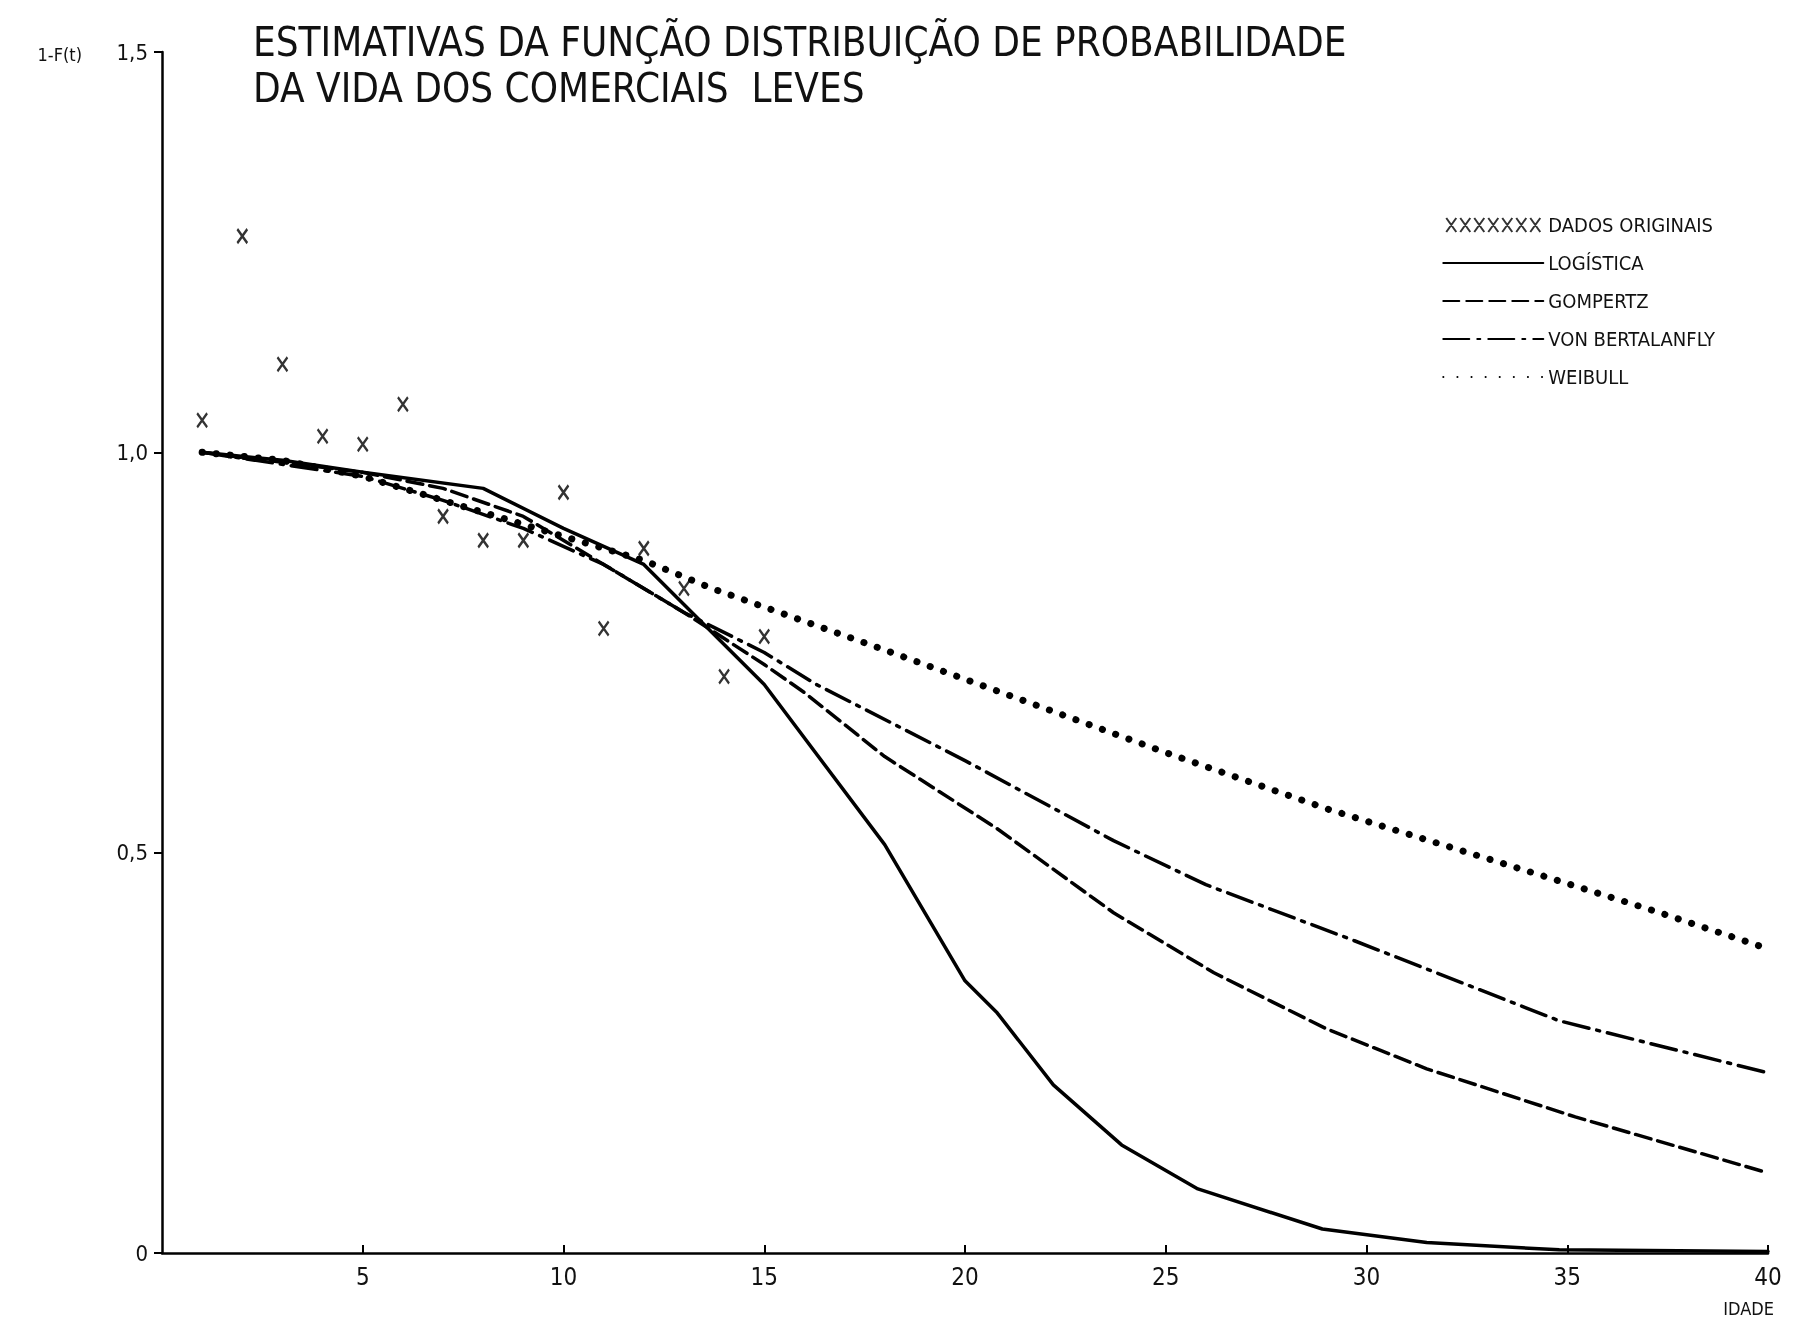 The image size is (1800, 1340). Describe the element at coordinates (1630, 225) in the screenshot. I see `legend-label: DADOS ORIGINAIS` at that location.